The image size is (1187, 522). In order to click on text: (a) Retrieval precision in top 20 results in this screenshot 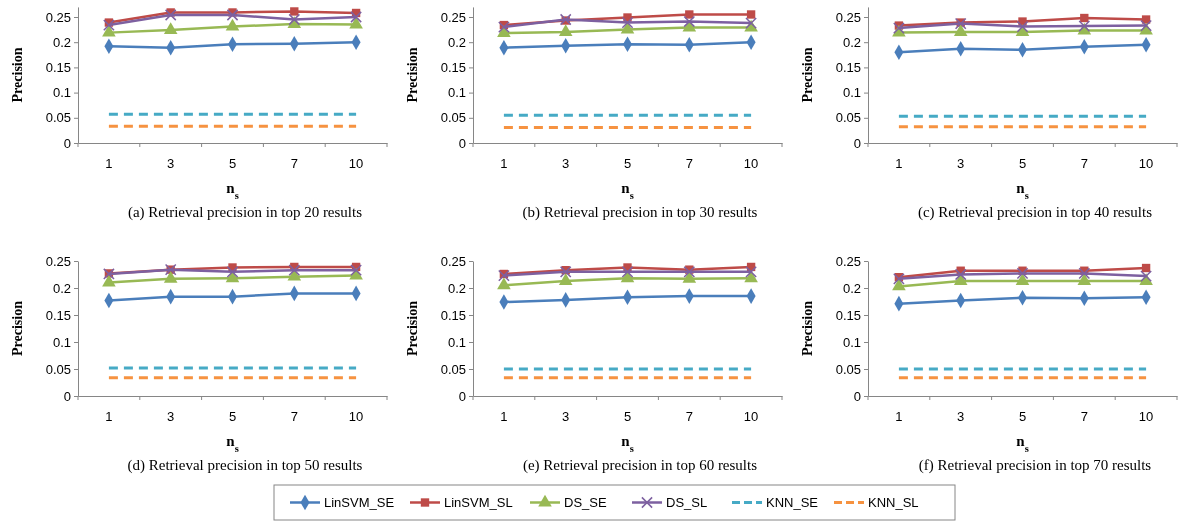, I will do `click(245, 212)`.